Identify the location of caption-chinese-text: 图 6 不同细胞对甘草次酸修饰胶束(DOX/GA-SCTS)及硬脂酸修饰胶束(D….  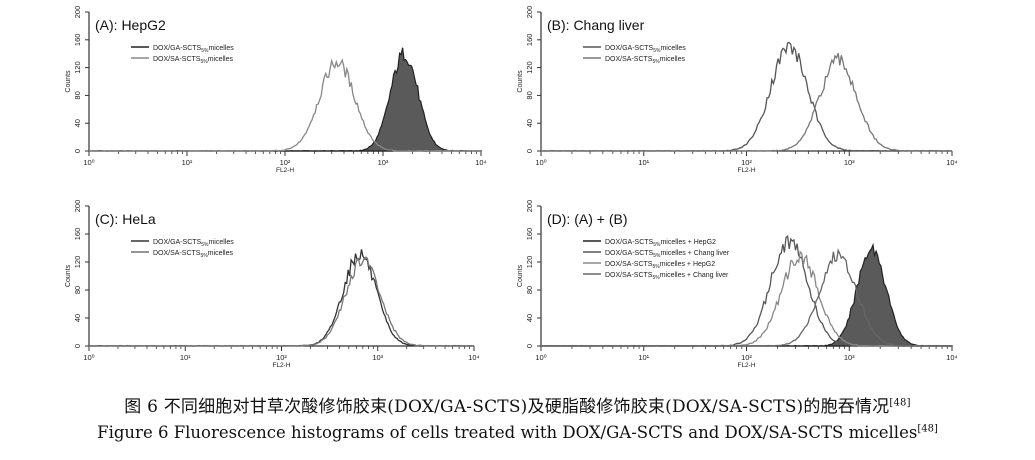
(507, 407).